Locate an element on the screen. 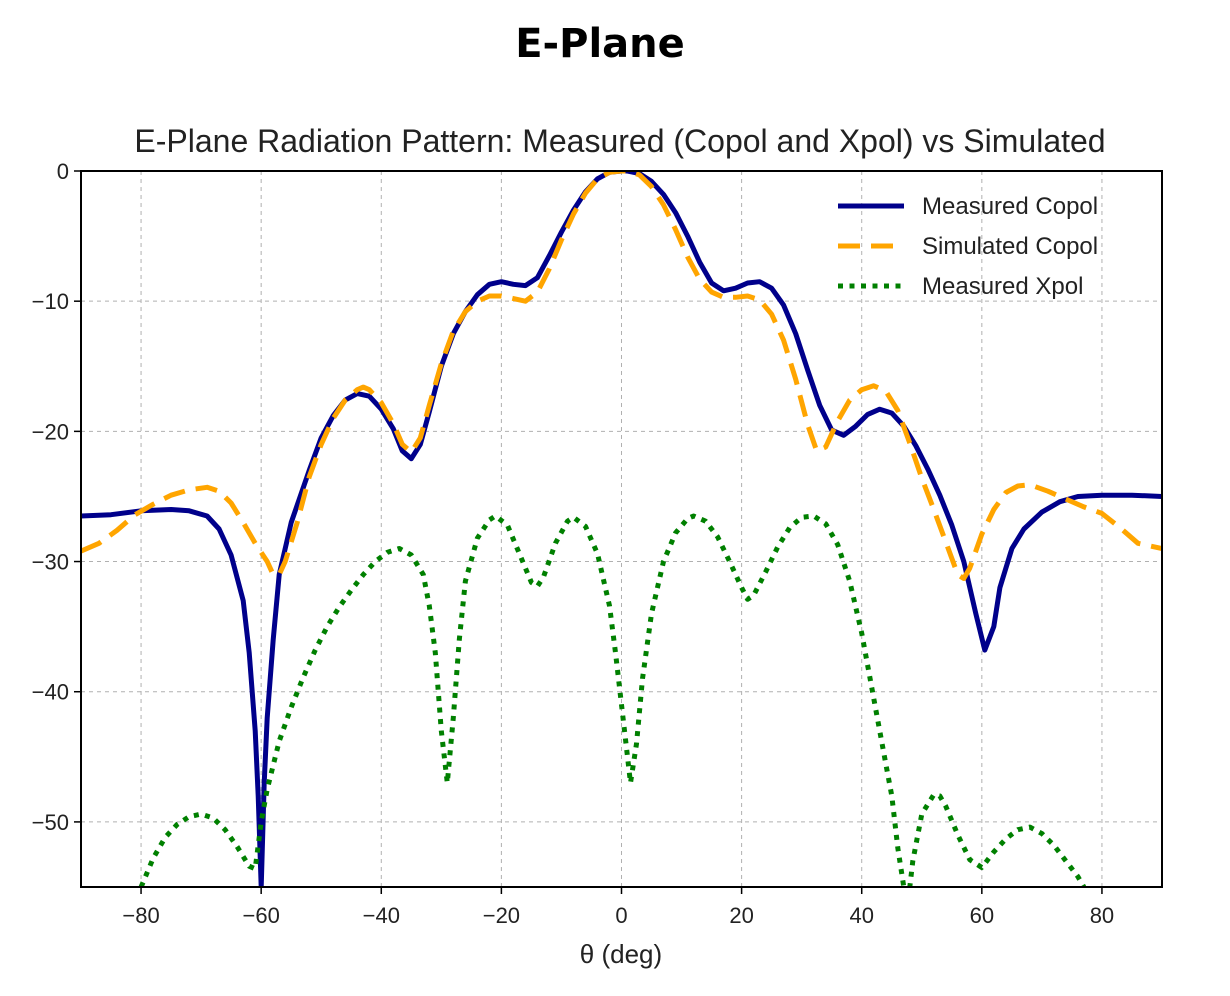 The width and height of the screenshot is (1230, 996). x-tick-label: −20 is located at coordinates (501, 915).